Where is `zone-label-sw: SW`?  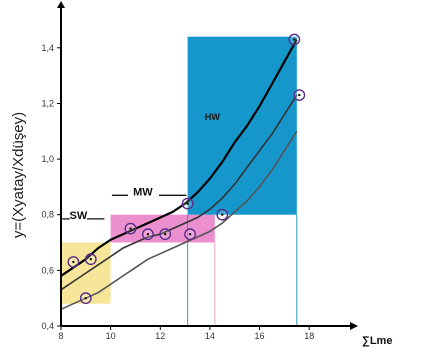
zone-label-sw: SW is located at coordinates (79, 216).